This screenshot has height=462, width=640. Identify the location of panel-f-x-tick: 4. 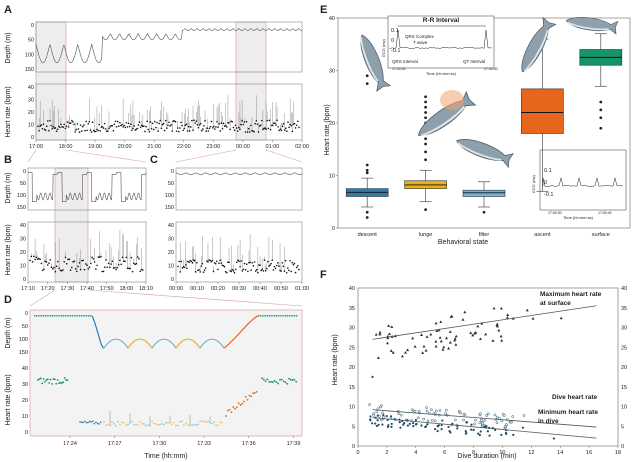
(415, 453).